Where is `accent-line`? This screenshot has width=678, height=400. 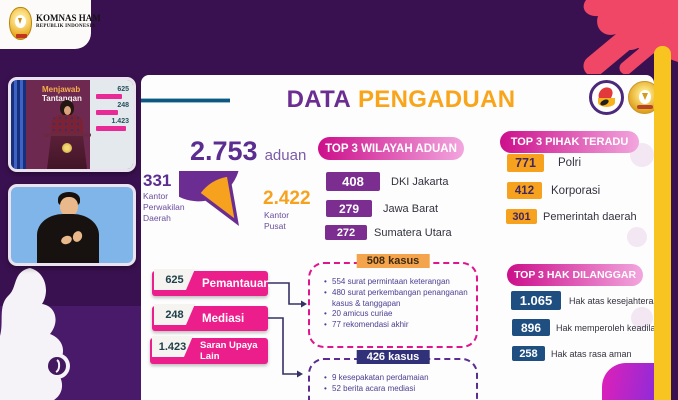 accent-line is located at coordinates (185, 100).